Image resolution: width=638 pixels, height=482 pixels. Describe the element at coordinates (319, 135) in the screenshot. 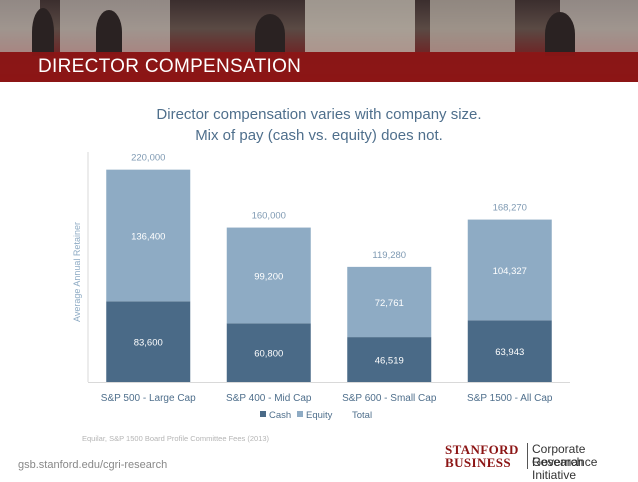

I see `chart-subtitle-line-2: Mix of pay (cash vs. equity) does not.` at that location.